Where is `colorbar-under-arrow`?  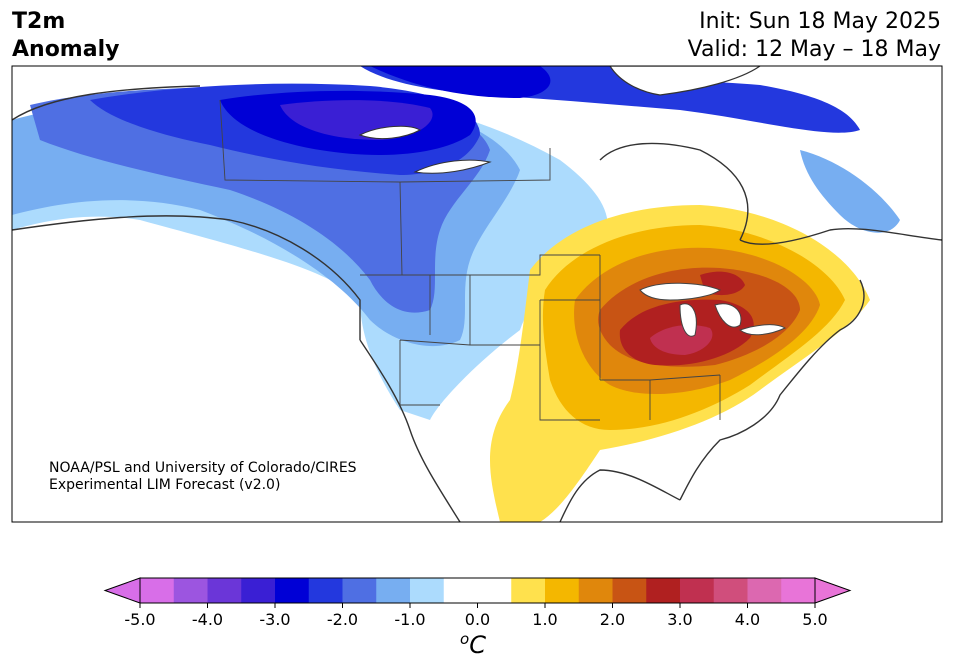 colorbar-under-arrow is located at coordinates (122, 590).